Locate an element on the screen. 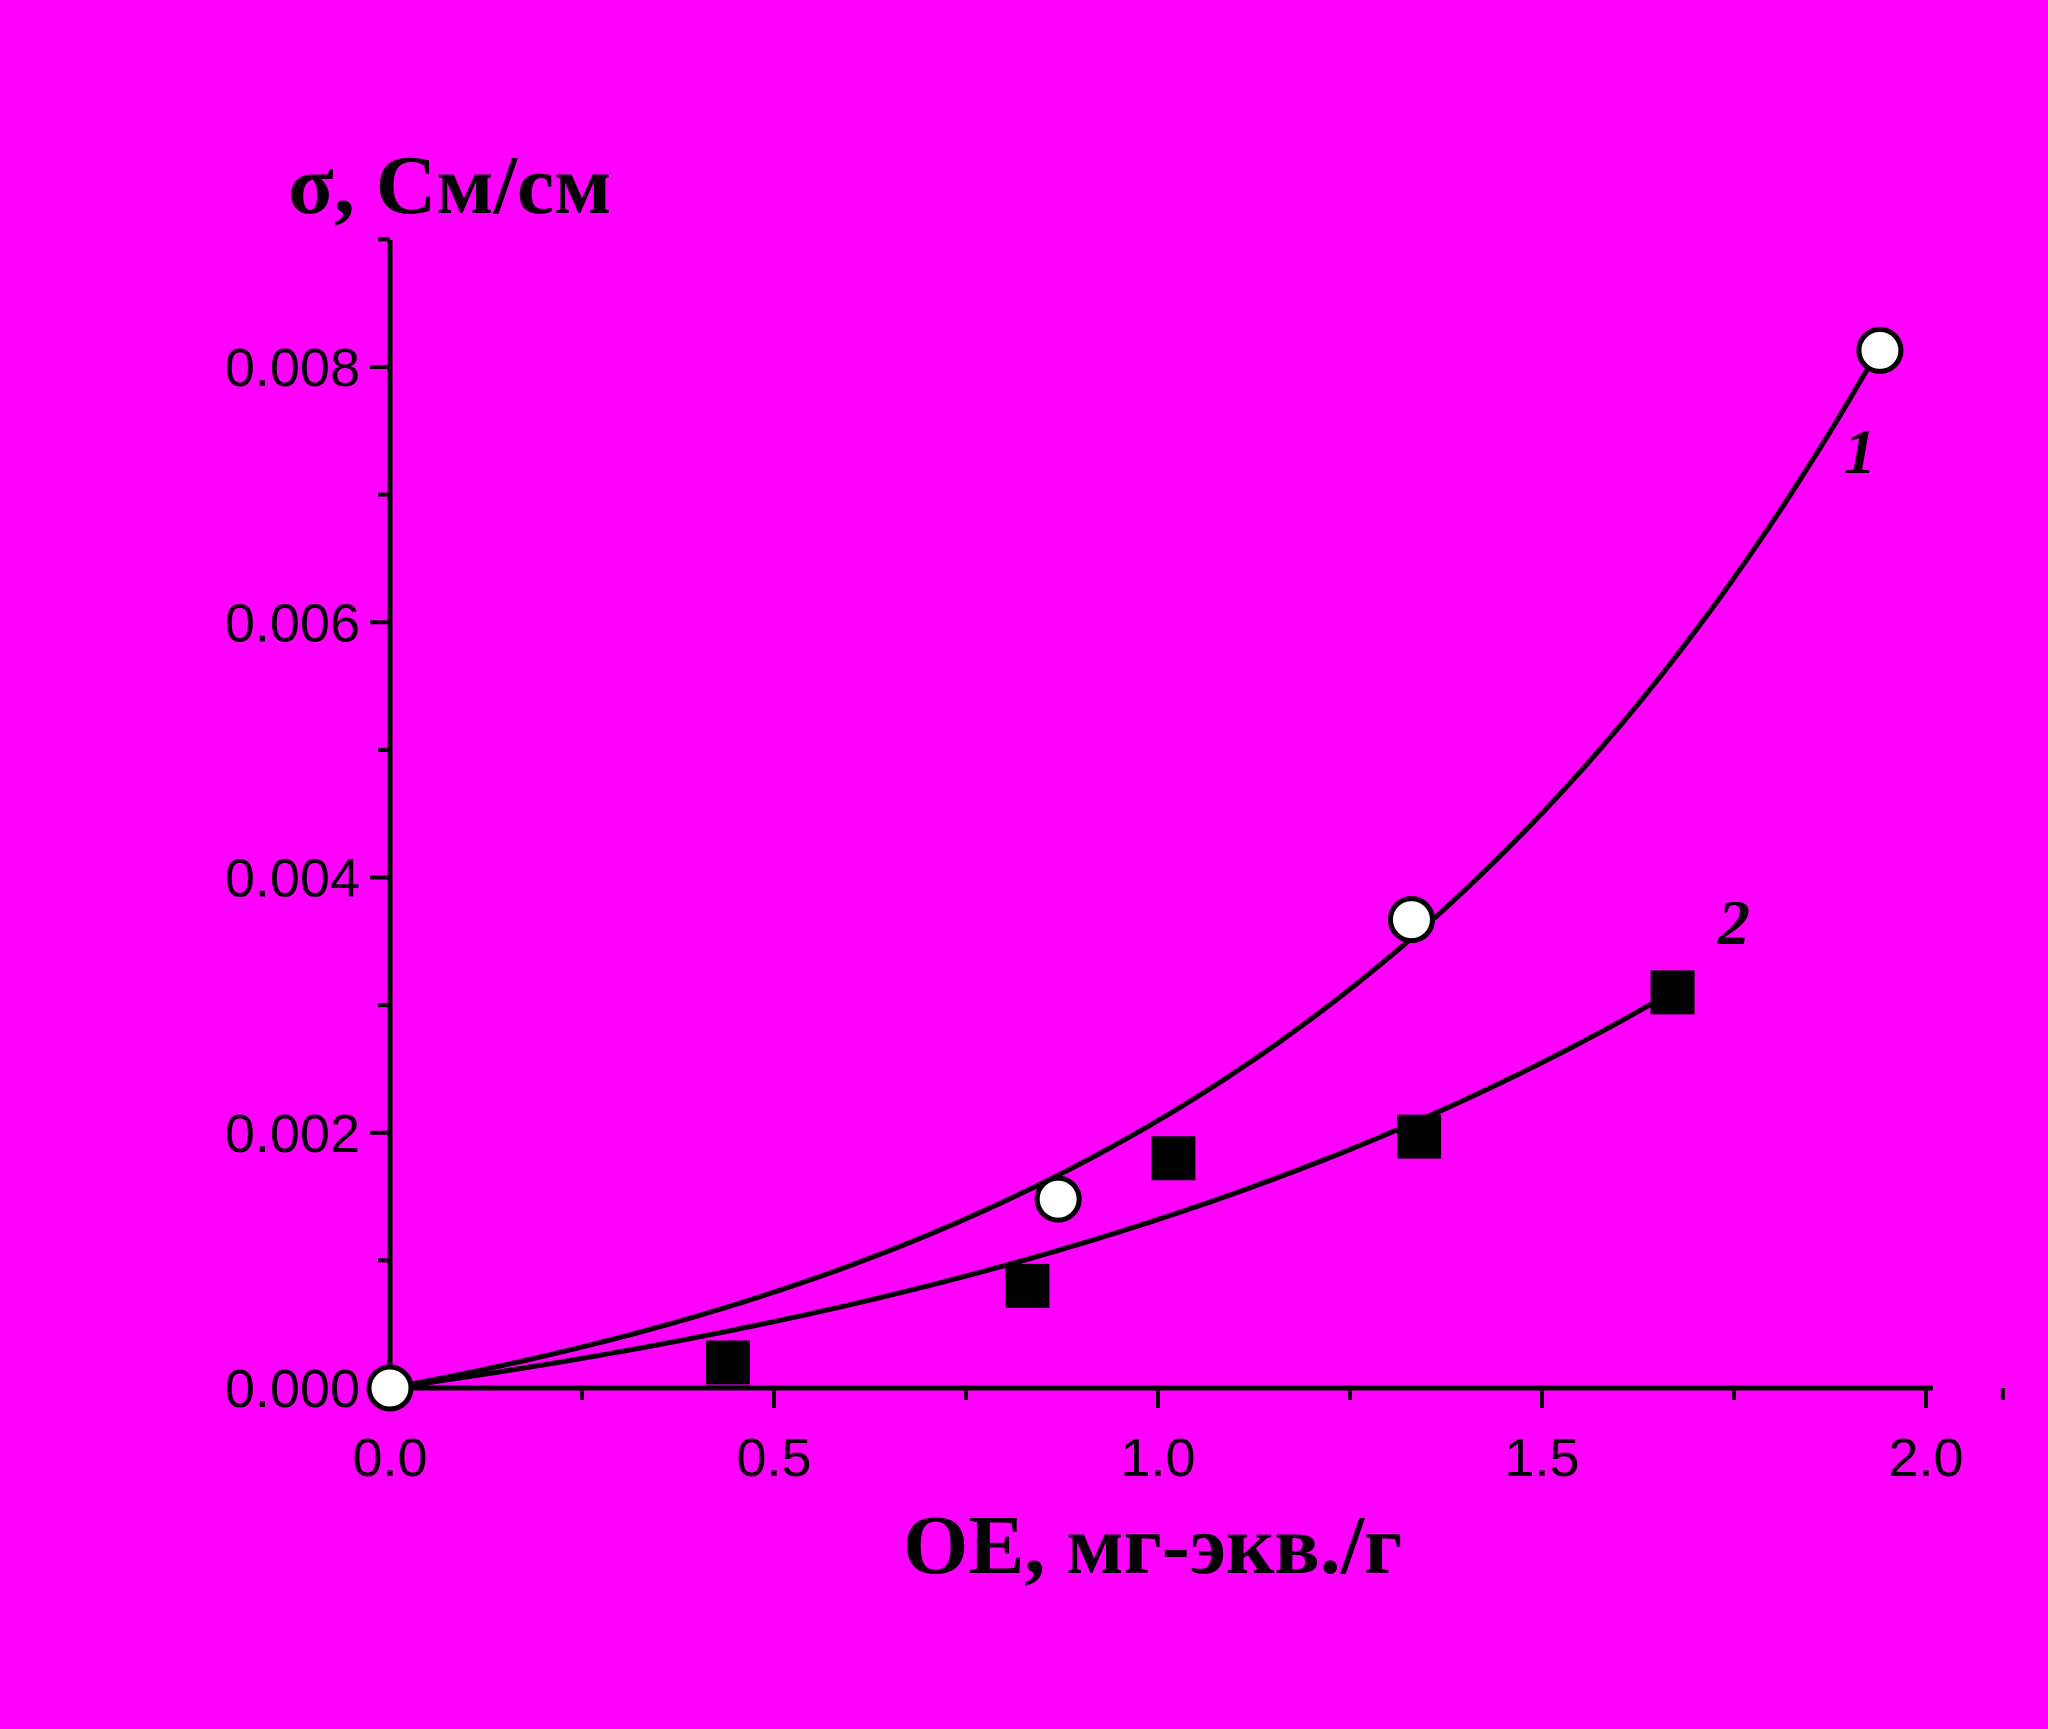 Image resolution: width=2048 pixels, height=1729 pixels. y-tick-label: 0.004 is located at coordinates (292, 879).